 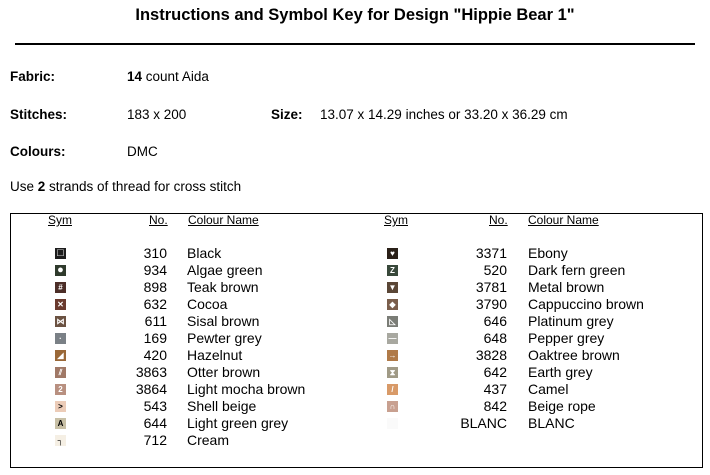 I want to click on dmc-number: 3864, so click(x=151, y=389).